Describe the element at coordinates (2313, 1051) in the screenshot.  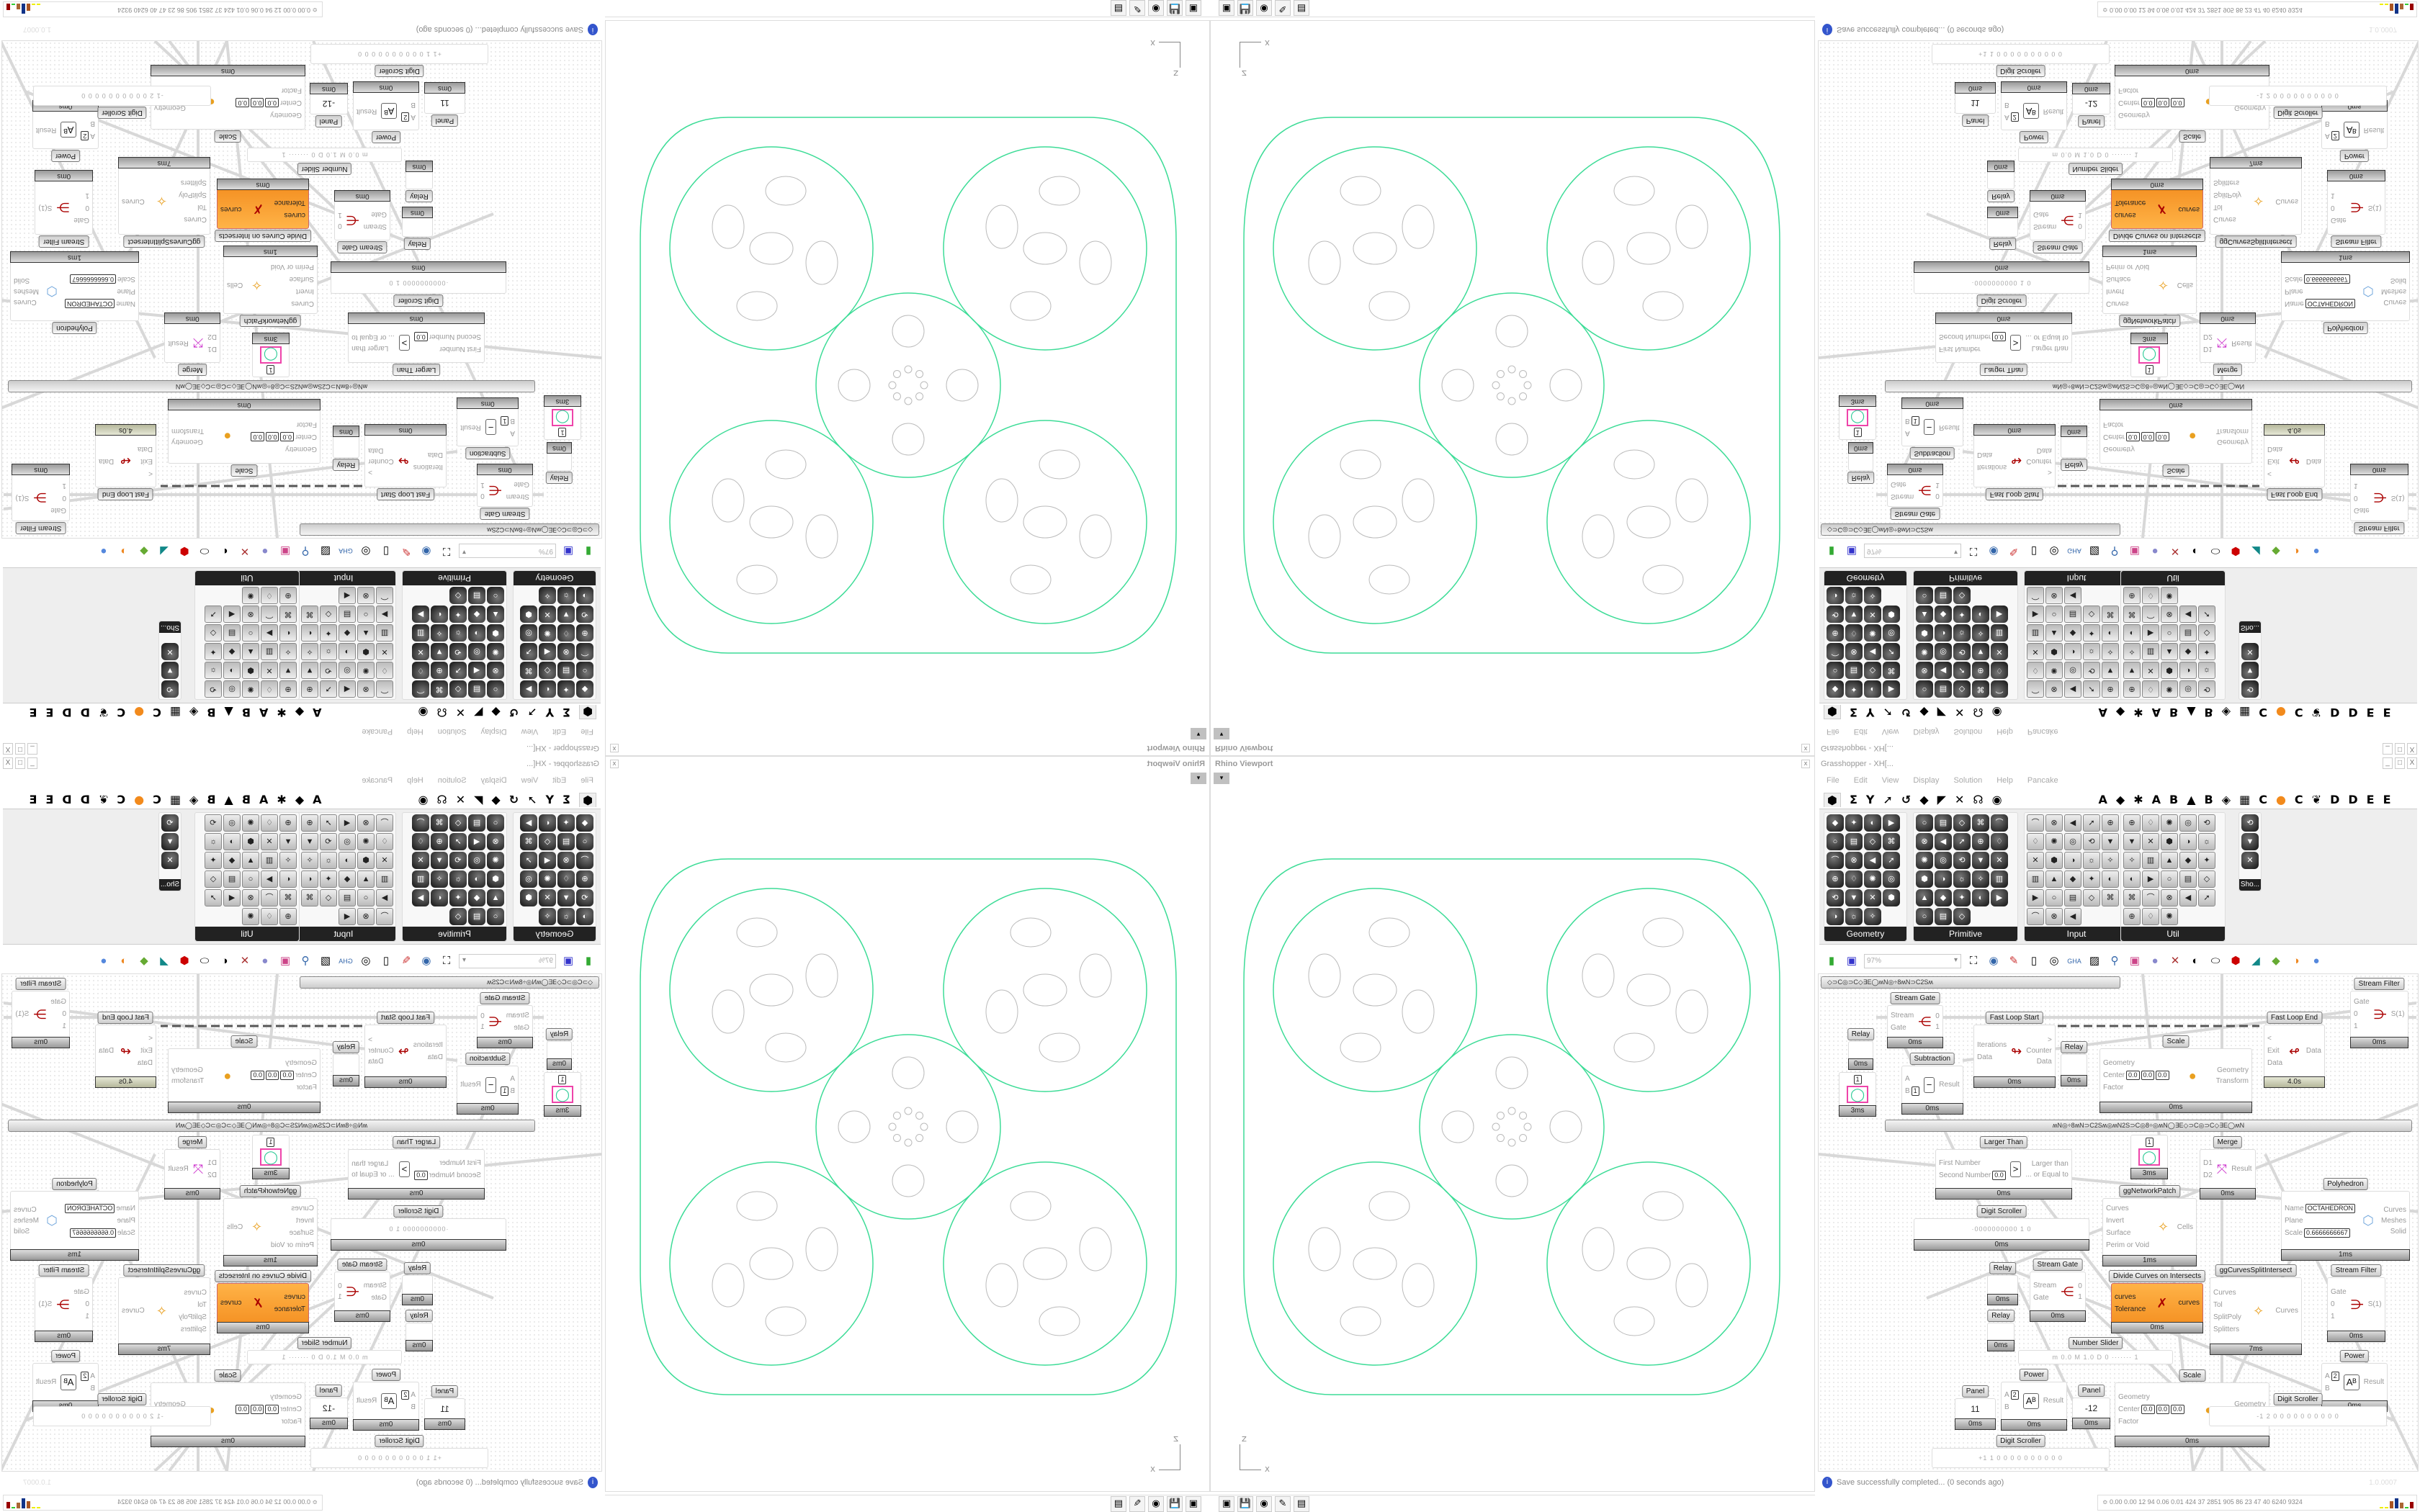
I see `output-param: Data` at that location.